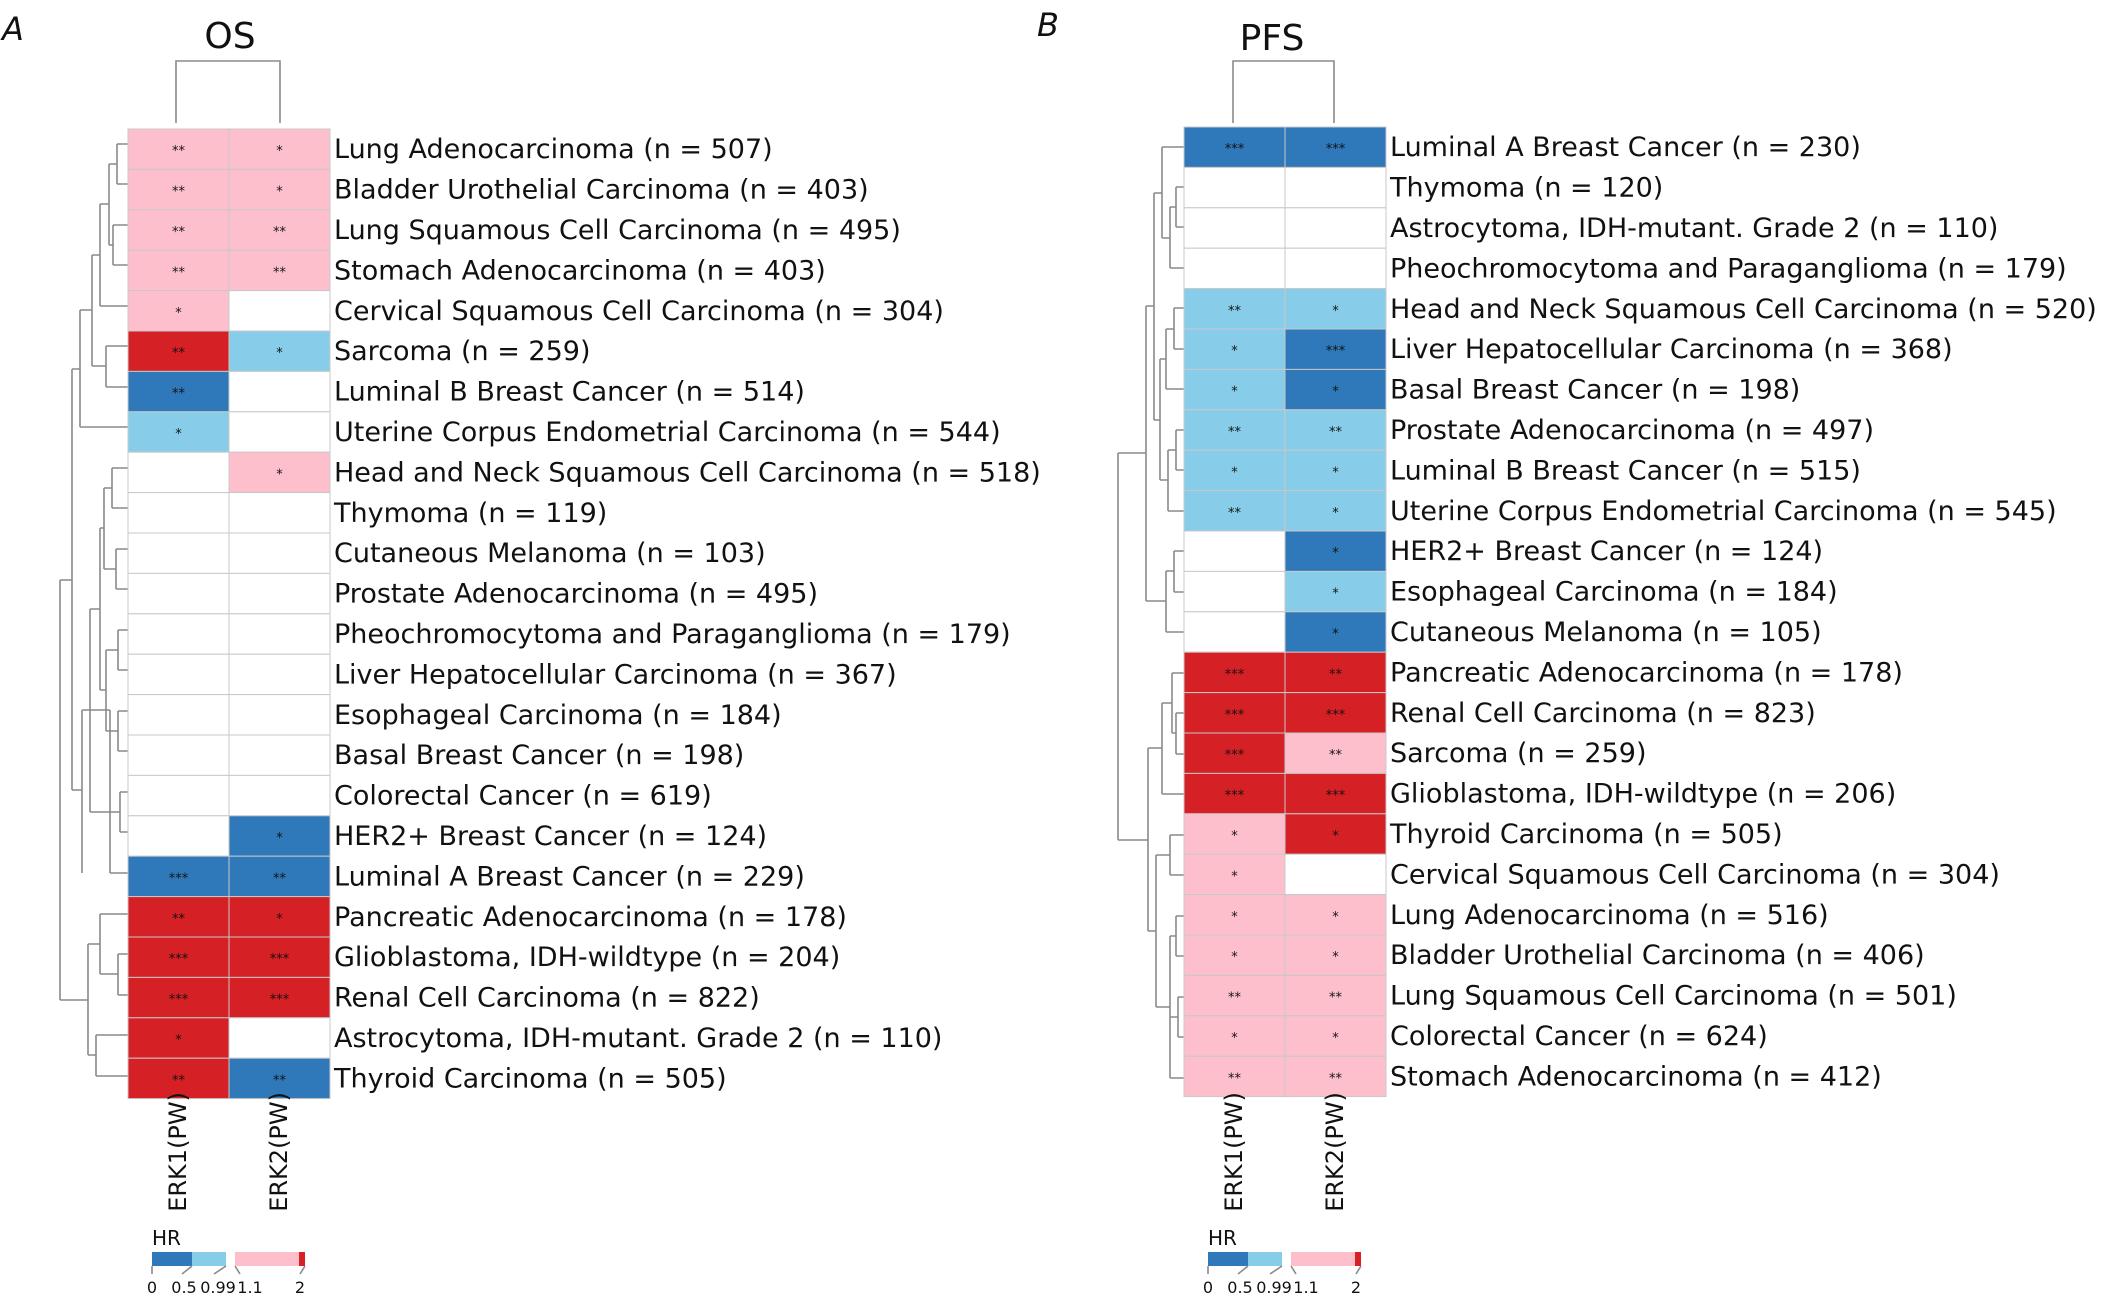  What do you see at coordinates (1671, 349) in the screenshot?
I see `row-label: Liver Hepatocellular Carcinoma (n = 368)` at bounding box center [1671, 349].